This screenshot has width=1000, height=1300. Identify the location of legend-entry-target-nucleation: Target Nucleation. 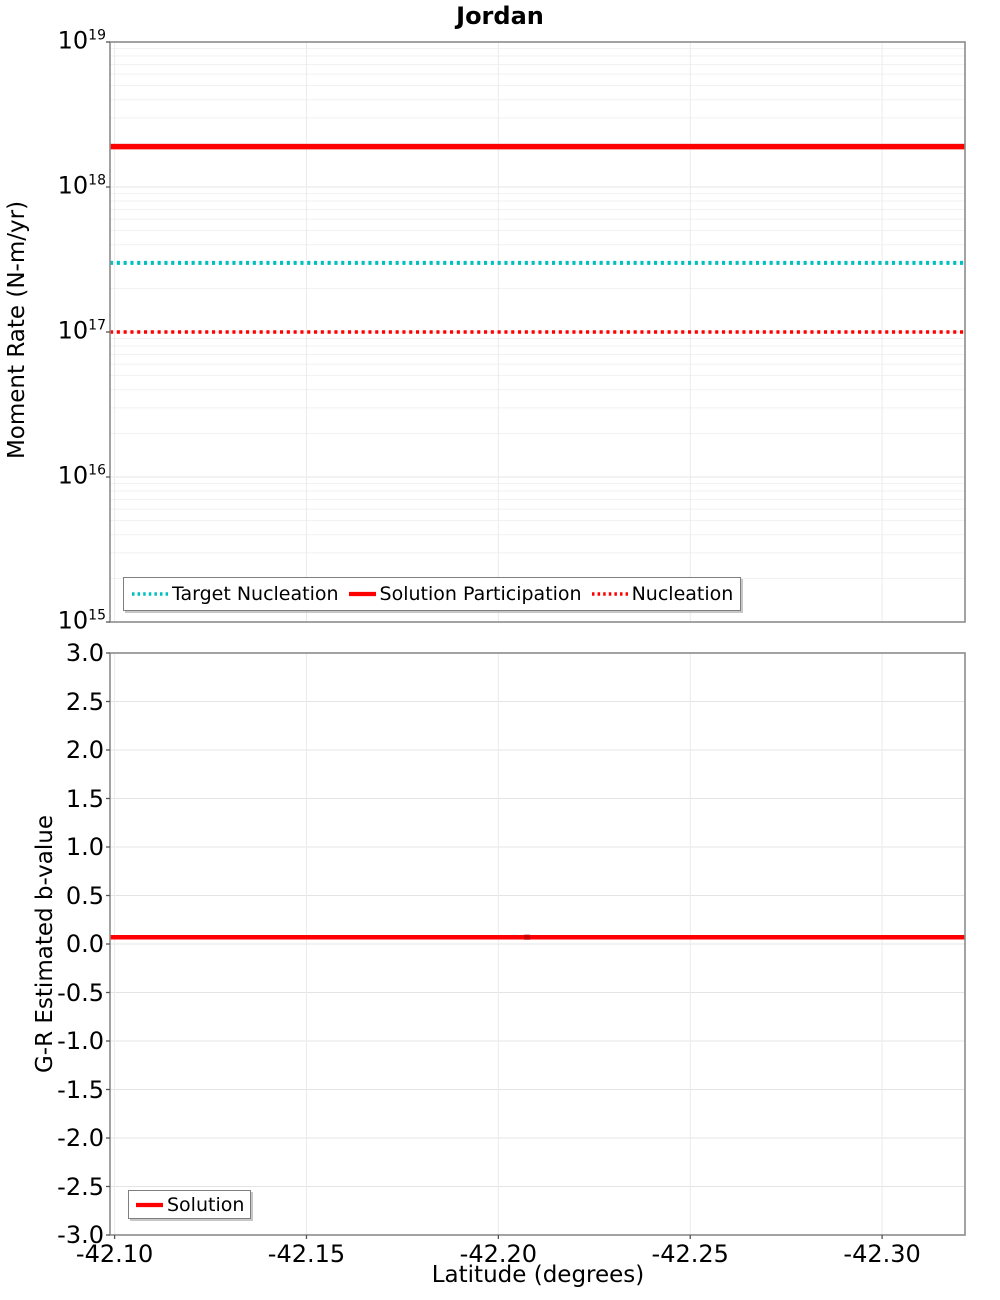
(235, 594).